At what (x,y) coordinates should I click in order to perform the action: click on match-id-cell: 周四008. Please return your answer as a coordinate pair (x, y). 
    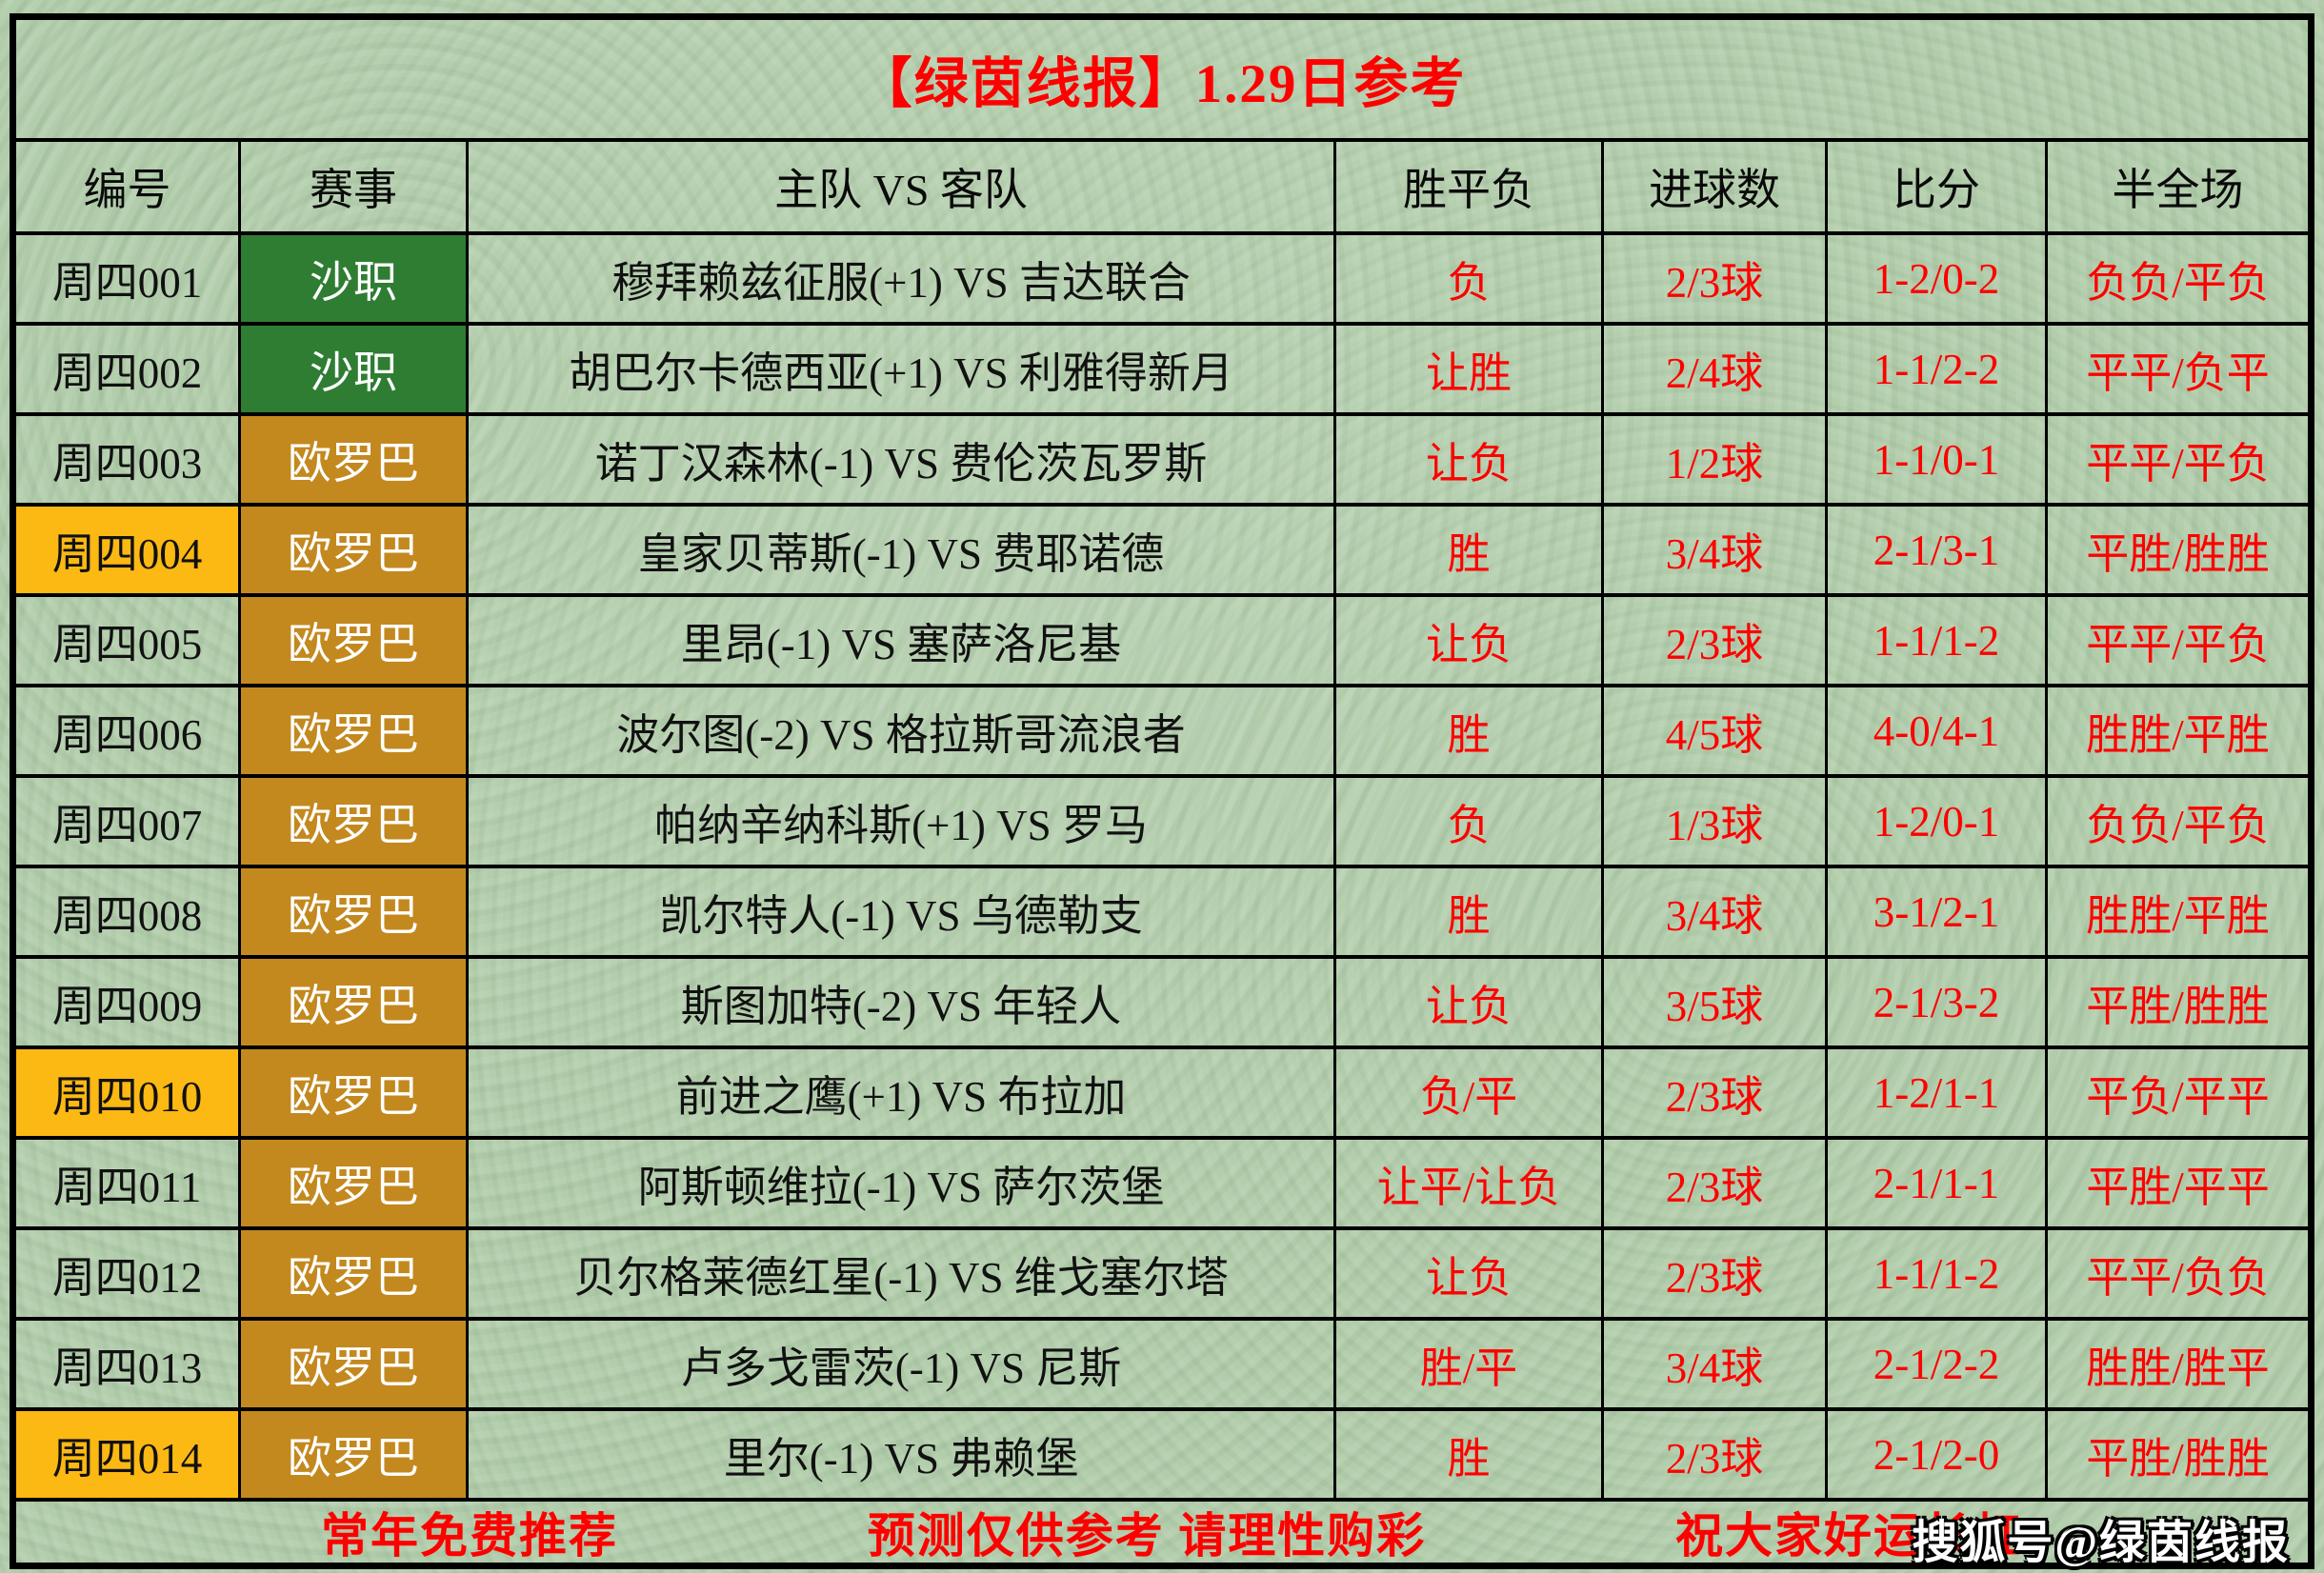
    Looking at the image, I should click on (127, 916).